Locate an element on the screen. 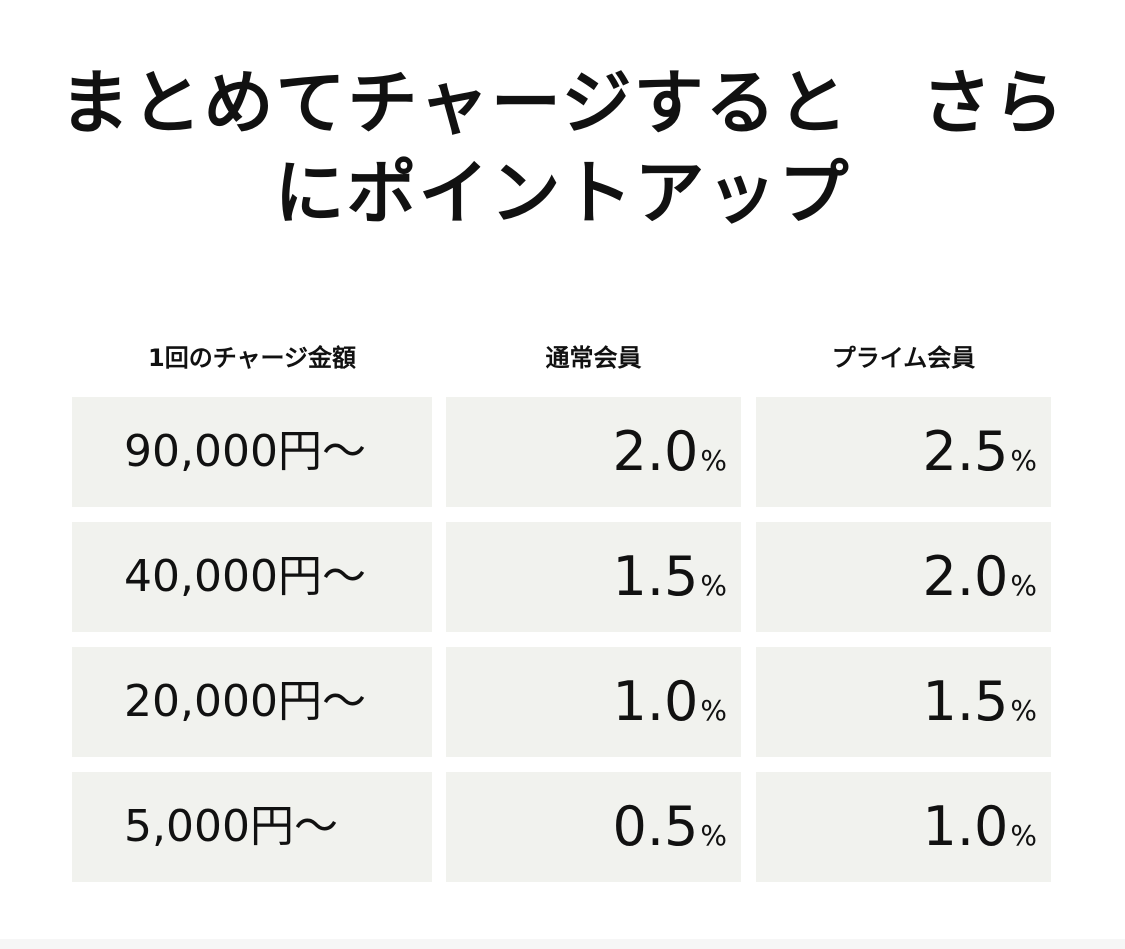  prime-rate-cell: 1.0% is located at coordinates (903, 827).